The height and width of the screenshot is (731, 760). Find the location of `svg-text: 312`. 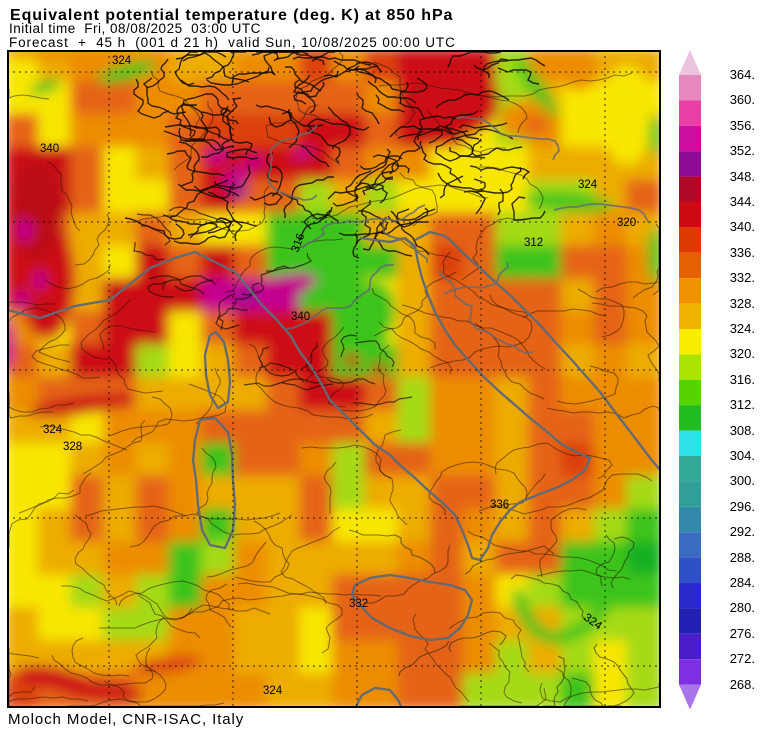

svg-text: 312 is located at coordinates (533, 243).